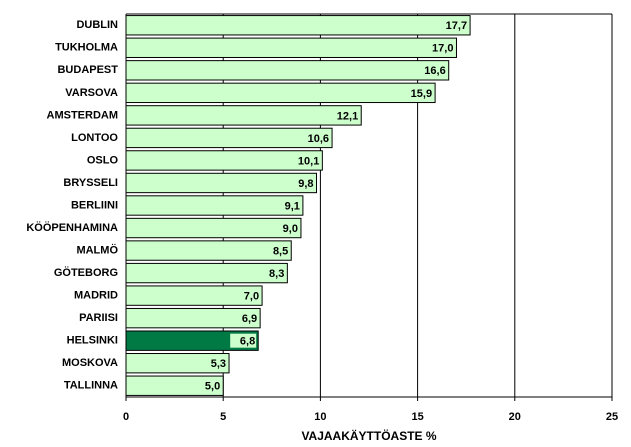  Describe the element at coordinates (98, 318) in the screenshot. I see `y-tick-label: PARIISI` at that location.